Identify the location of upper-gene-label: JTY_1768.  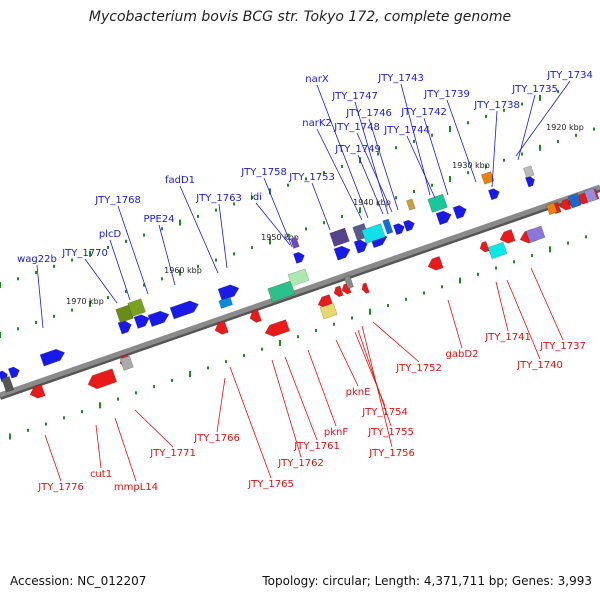
(117, 200).